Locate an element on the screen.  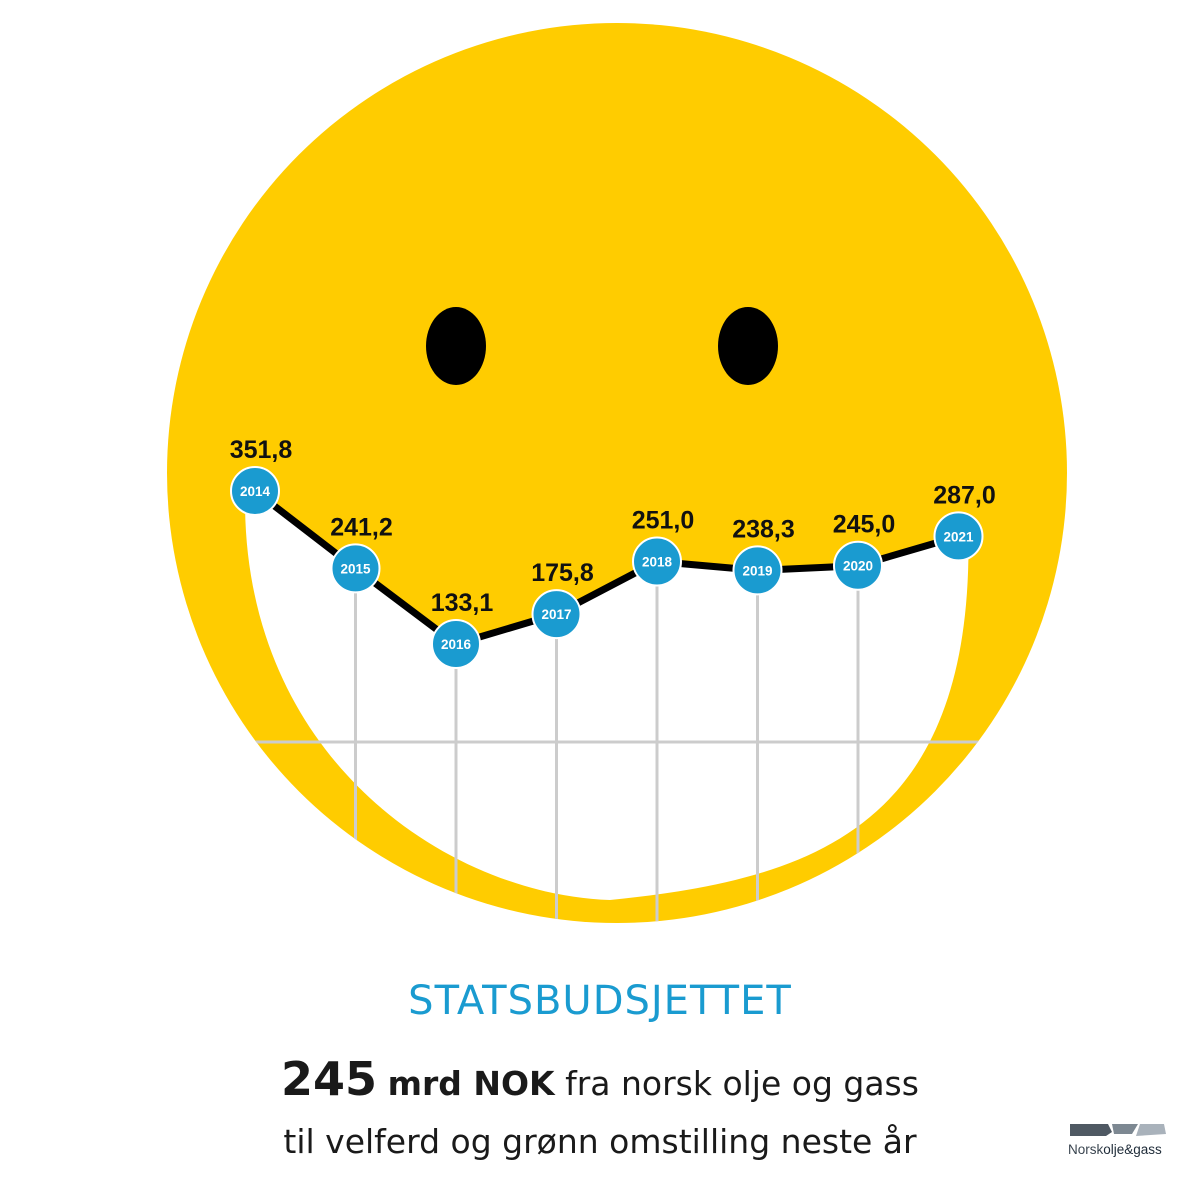
data-value-label: 241,2 is located at coordinates (361, 527).